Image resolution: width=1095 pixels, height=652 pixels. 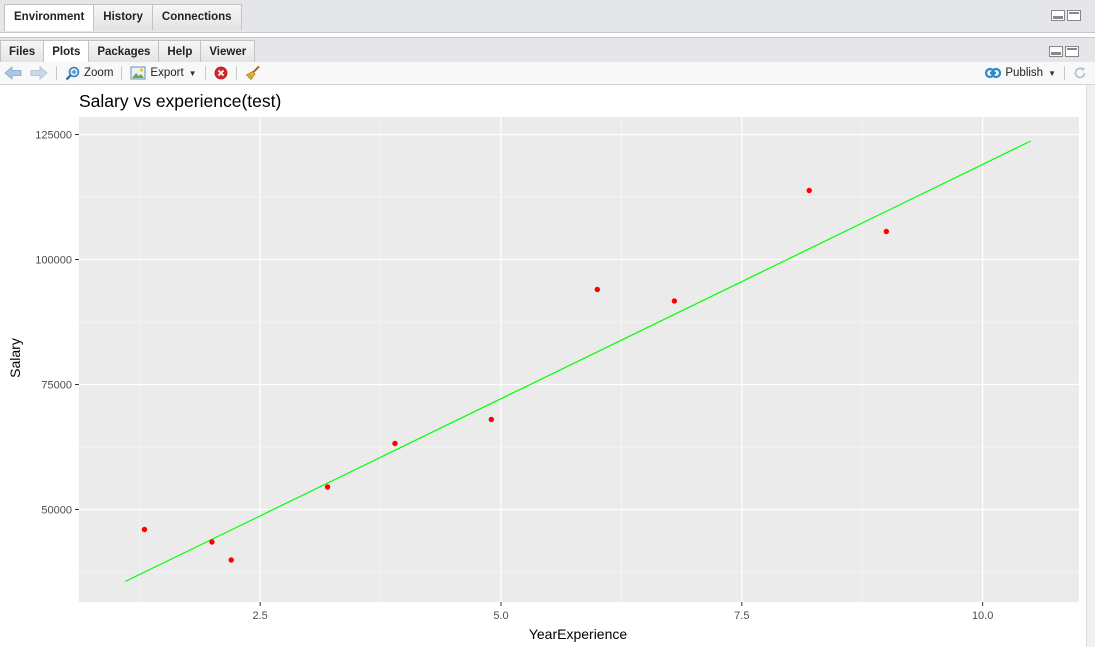 I want to click on zoom-label: Zoom, so click(x=99, y=73).